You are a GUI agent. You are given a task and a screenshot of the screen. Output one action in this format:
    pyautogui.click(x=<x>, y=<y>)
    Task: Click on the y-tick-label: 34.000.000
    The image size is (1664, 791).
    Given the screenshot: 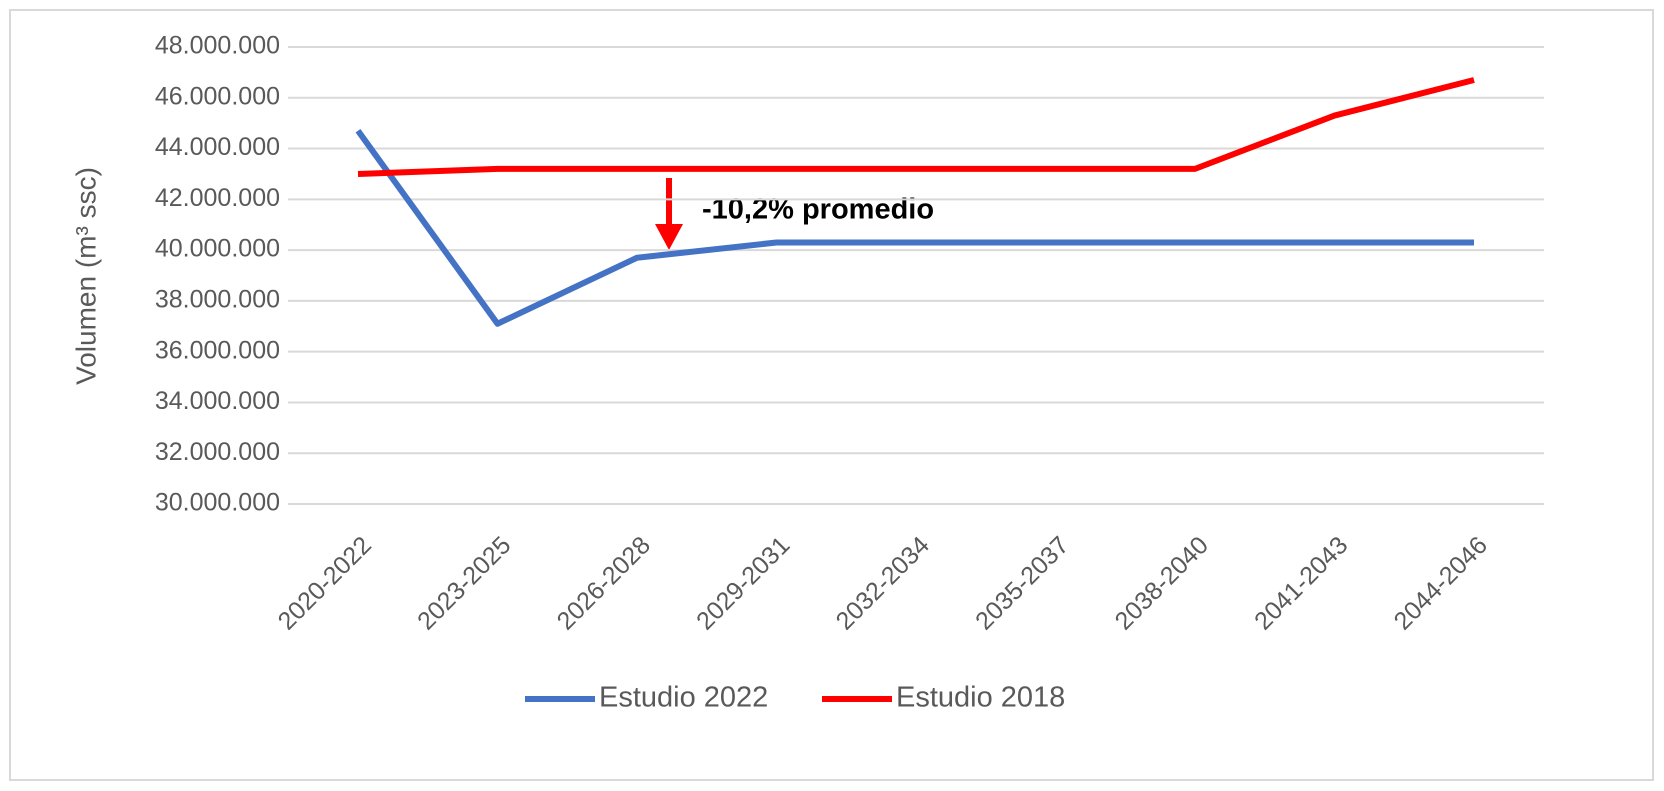 What is the action you would take?
    pyautogui.click(x=217, y=401)
    